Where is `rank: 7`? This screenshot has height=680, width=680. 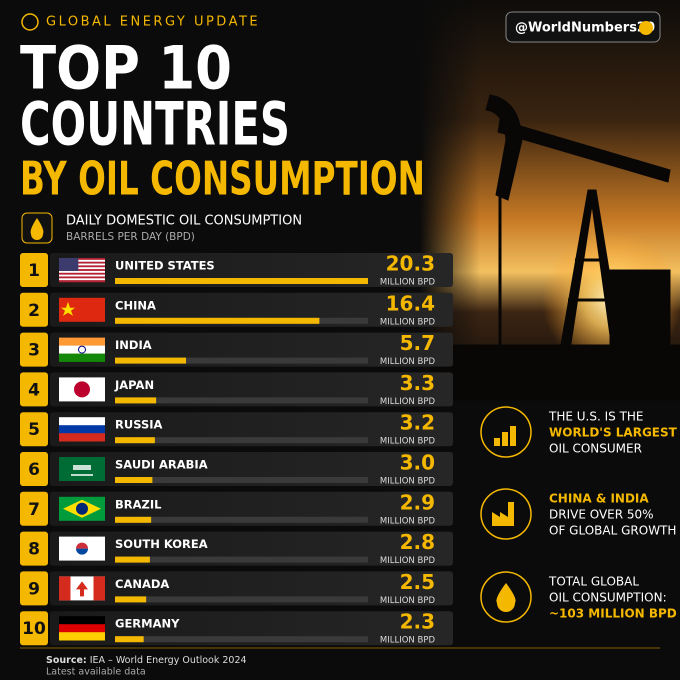
rank: 7 is located at coordinates (34, 510).